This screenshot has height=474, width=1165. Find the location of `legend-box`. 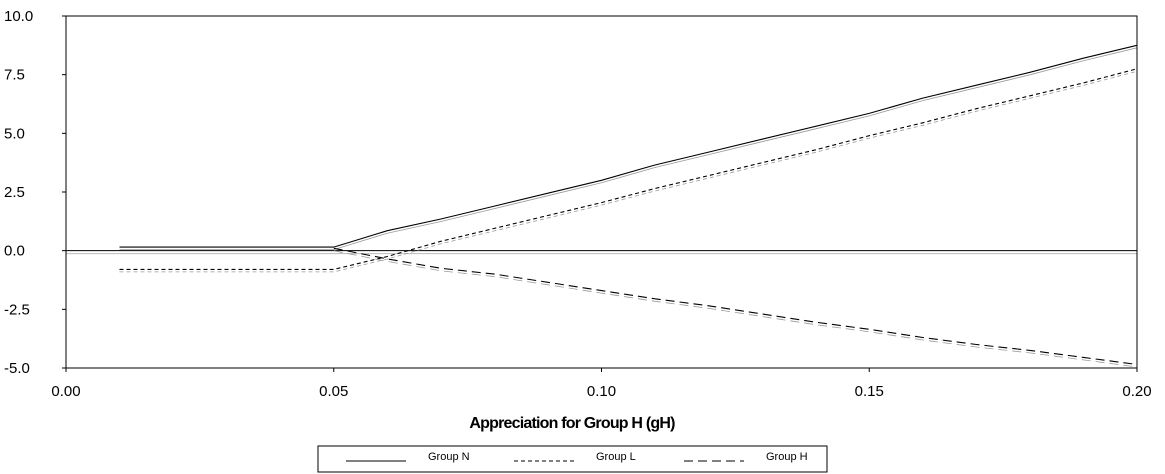

legend-box is located at coordinates (572, 459).